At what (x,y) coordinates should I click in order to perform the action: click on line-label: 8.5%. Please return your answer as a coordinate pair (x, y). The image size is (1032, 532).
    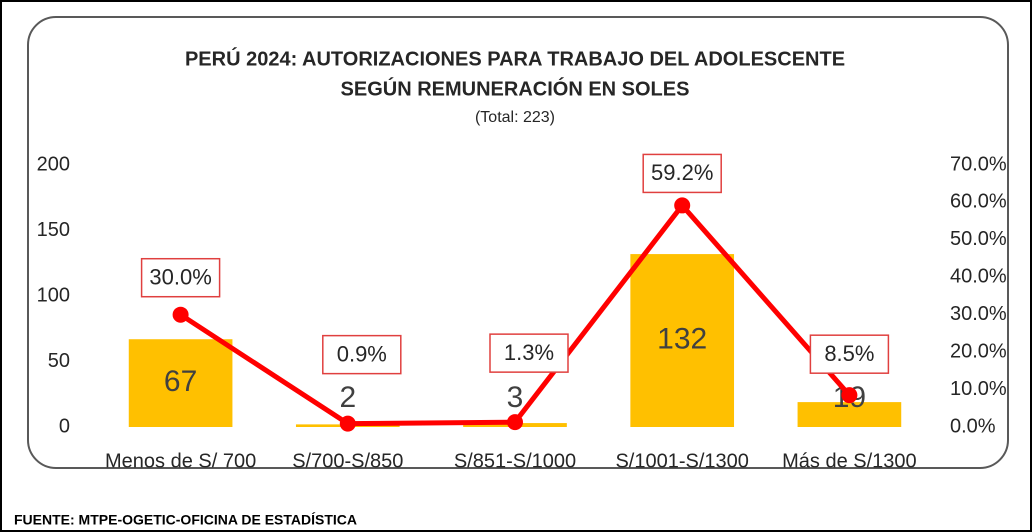
    Looking at the image, I should click on (849, 353).